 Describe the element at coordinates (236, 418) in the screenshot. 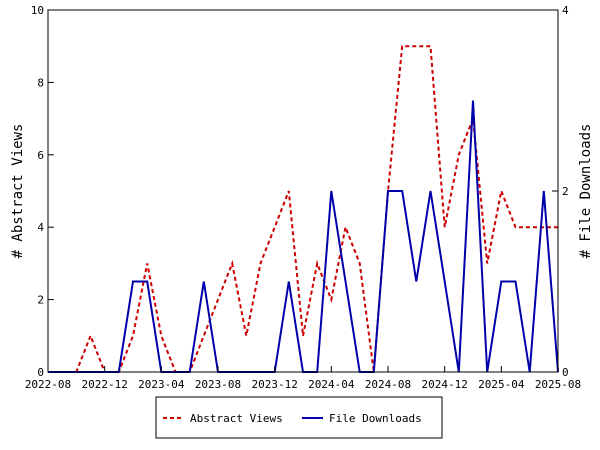

I see `legend-label-abstract-views: Abstract Views` at that location.